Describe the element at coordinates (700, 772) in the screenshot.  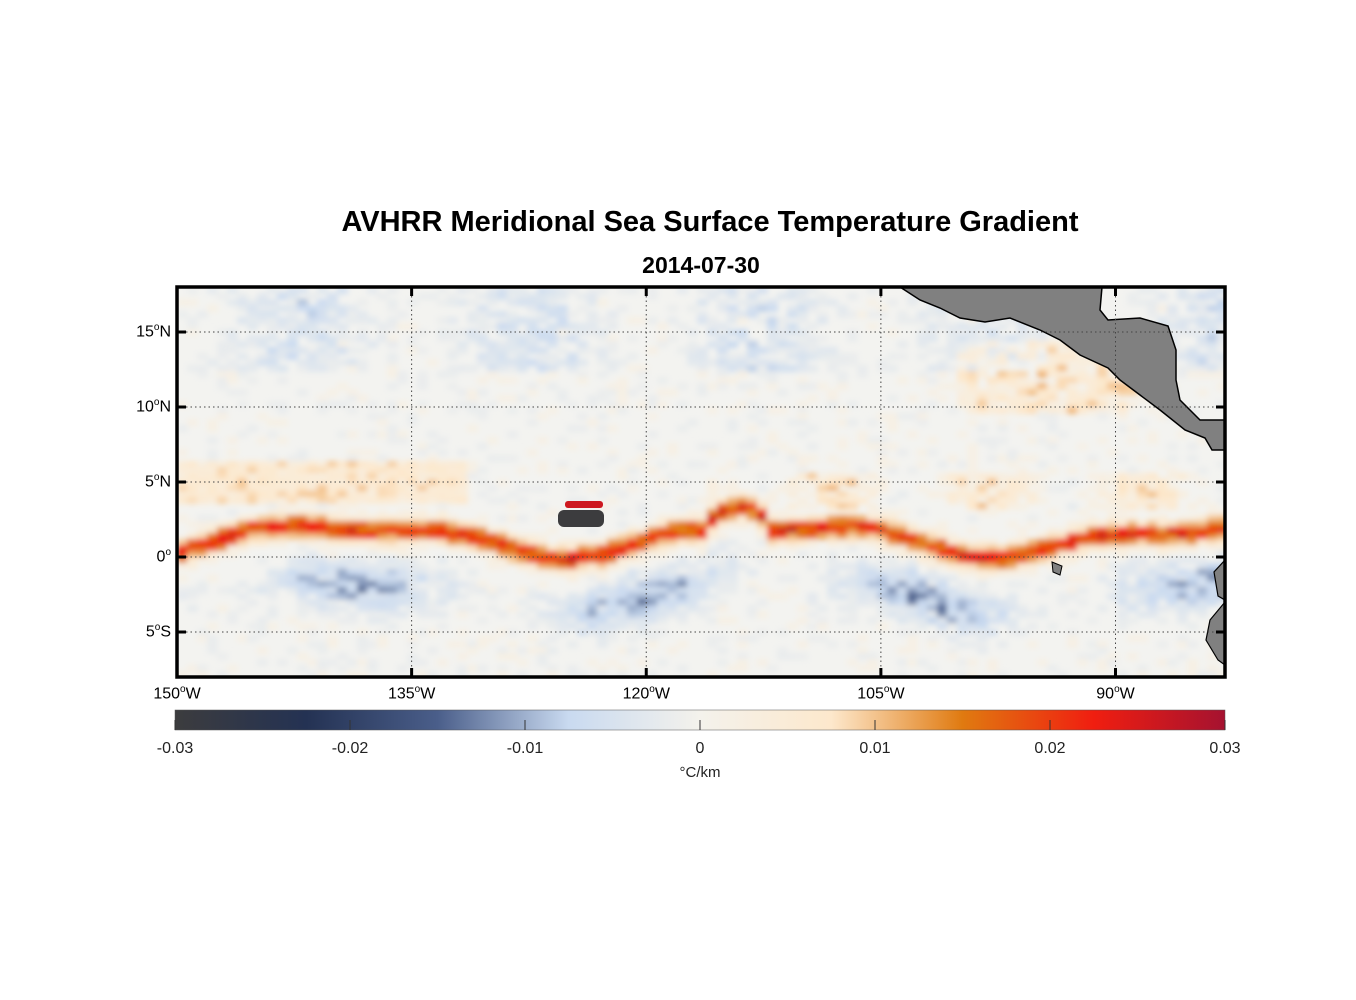
I see `colorbar-units: °C/km` at that location.